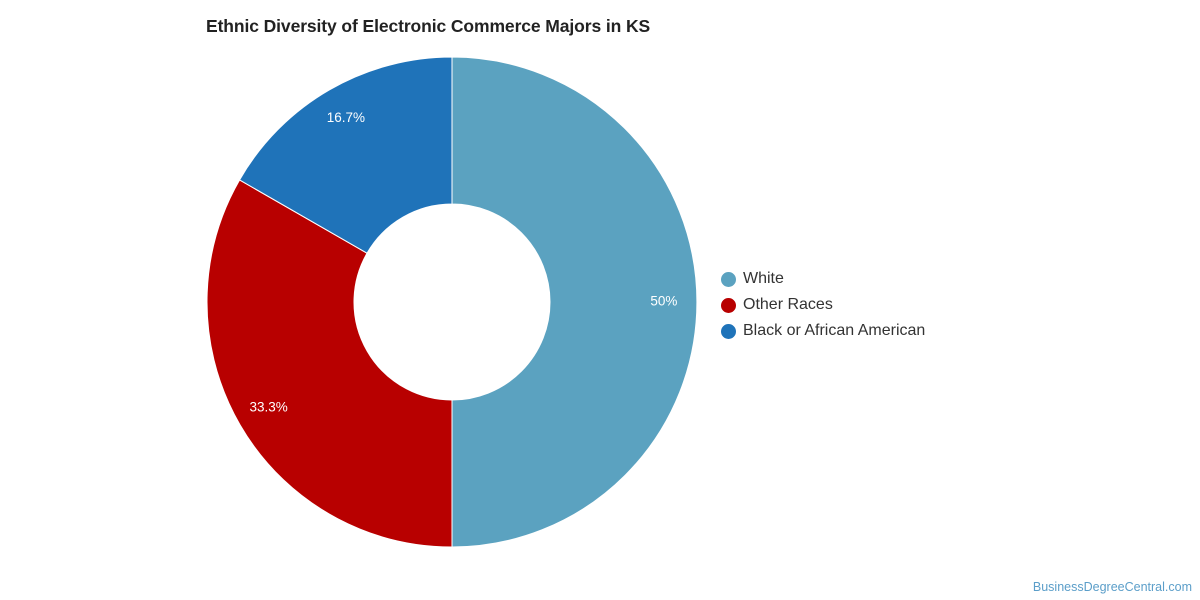 The image size is (1200, 600). Describe the element at coordinates (1112, 587) in the screenshot. I see `source-watermark: BusinessDegreeCentral.com` at that location.